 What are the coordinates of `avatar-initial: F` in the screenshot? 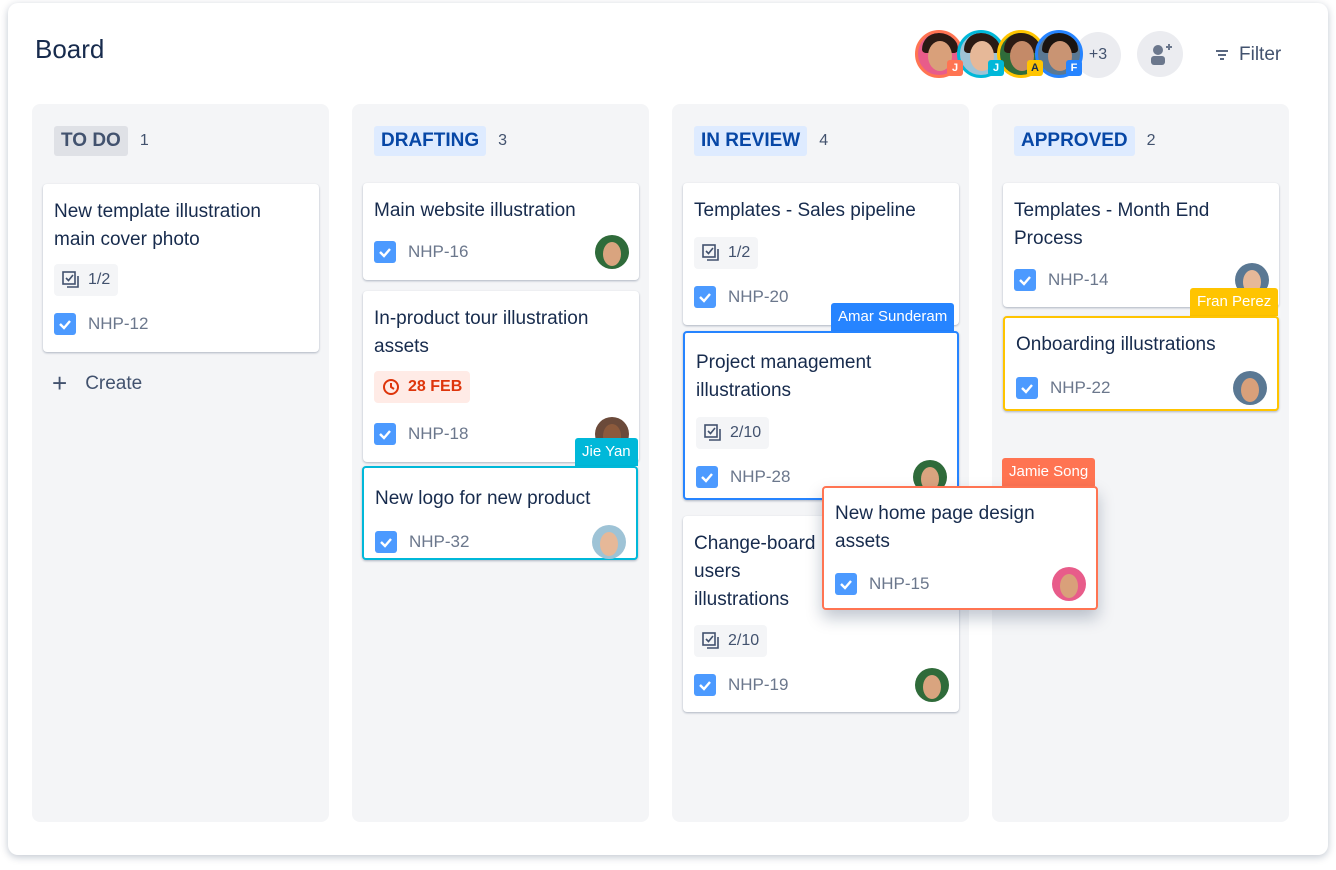 It's located at (1074, 68).